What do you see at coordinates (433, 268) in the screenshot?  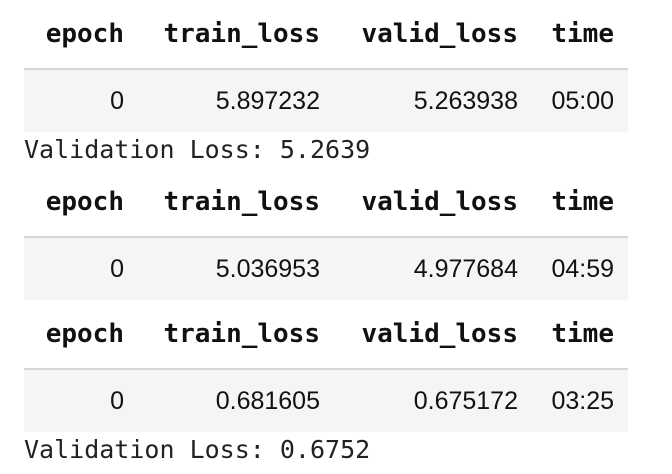 I see `cell-valid-loss: 4.977684` at bounding box center [433, 268].